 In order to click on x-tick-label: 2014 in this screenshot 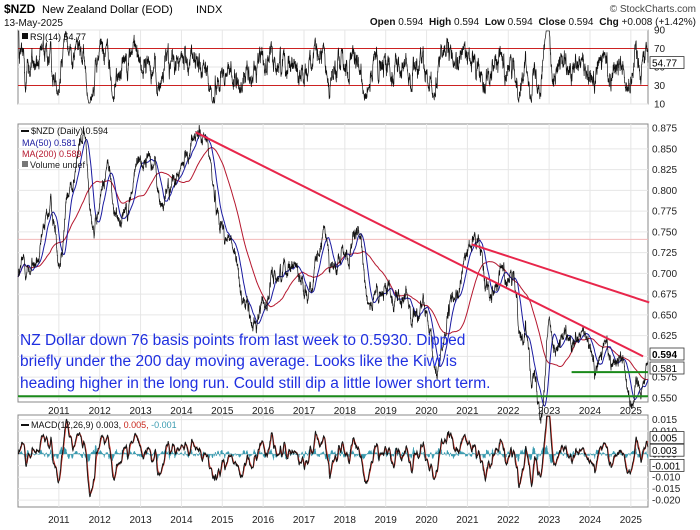, I will do `click(181, 411)`.